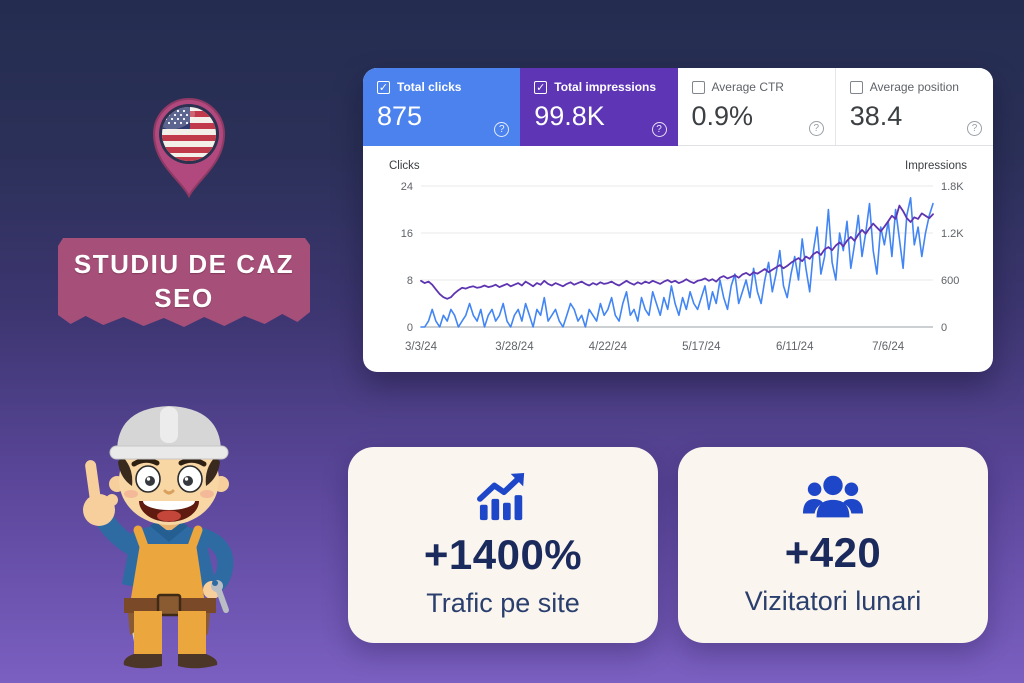 This screenshot has width=1024, height=683. What do you see at coordinates (421, 347) in the screenshot?
I see `svg-text: 3/3/24` at bounding box center [421, 347].